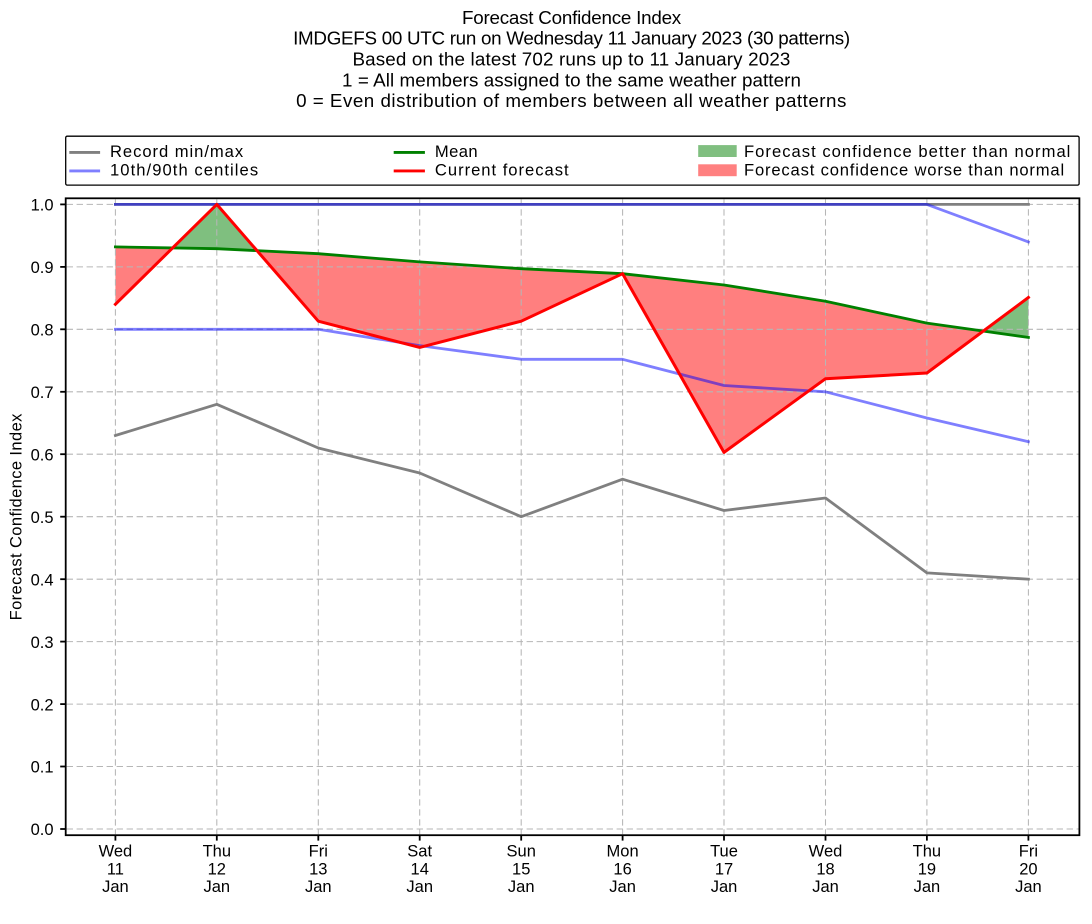 This screenshot has height=924, width=1092. I want to click on svg-text: 17, so click(724, 870).